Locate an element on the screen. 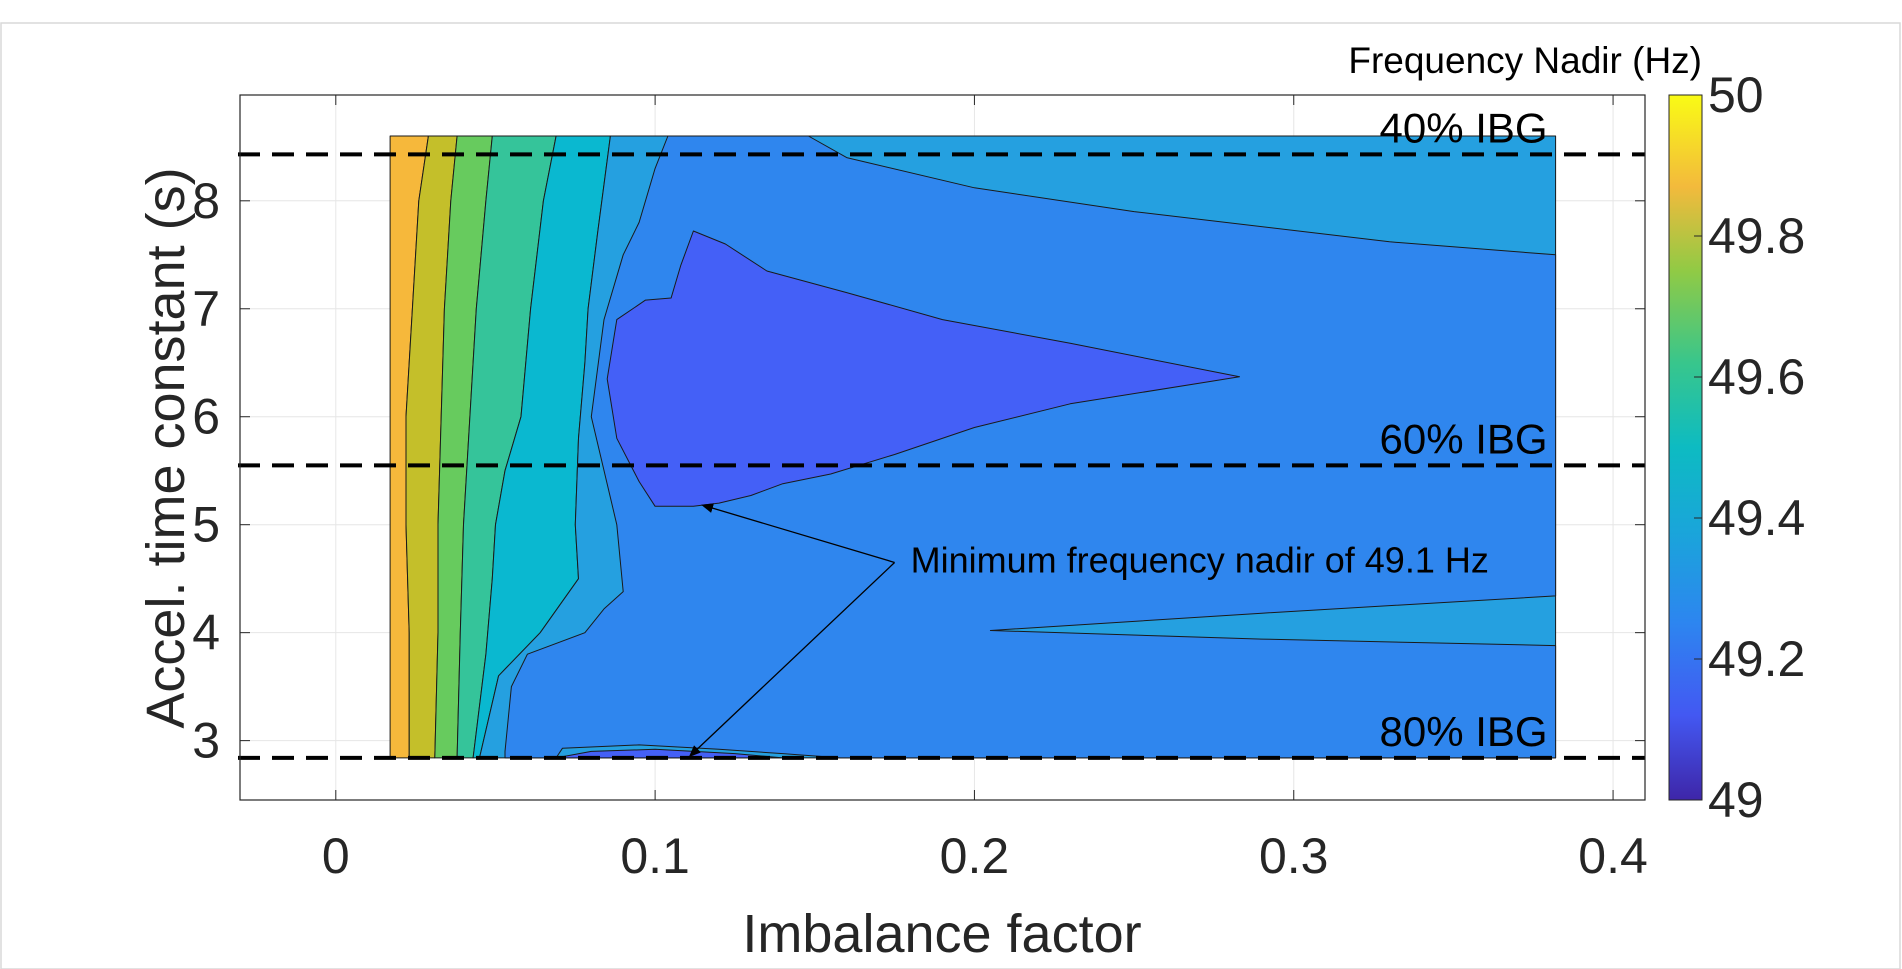 This screenshot has width=1902, height=969. y-tick-label-0: 3 is located at coordinates (206, 741).